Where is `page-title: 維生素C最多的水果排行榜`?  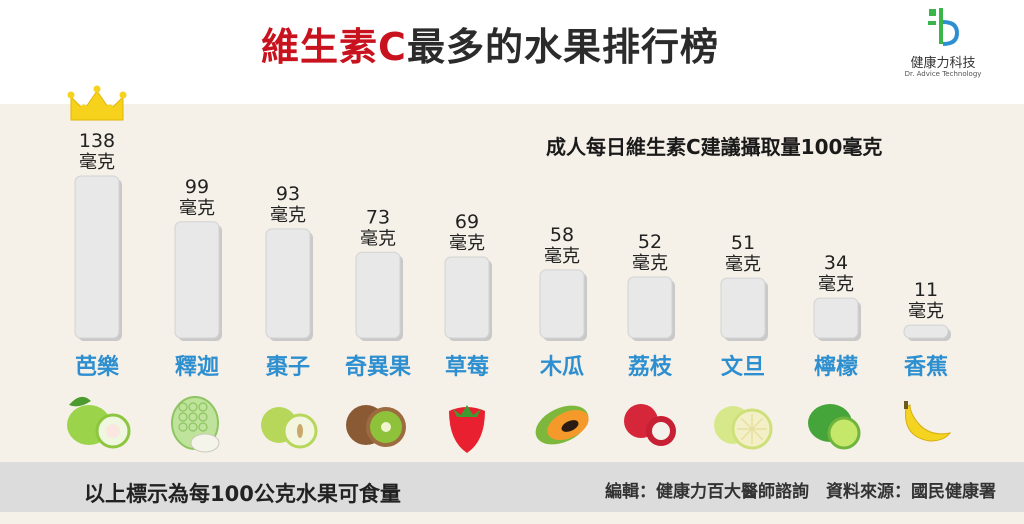
page-title: 維生素C最多的水果排行榜 is located at coordinates (490, 43).